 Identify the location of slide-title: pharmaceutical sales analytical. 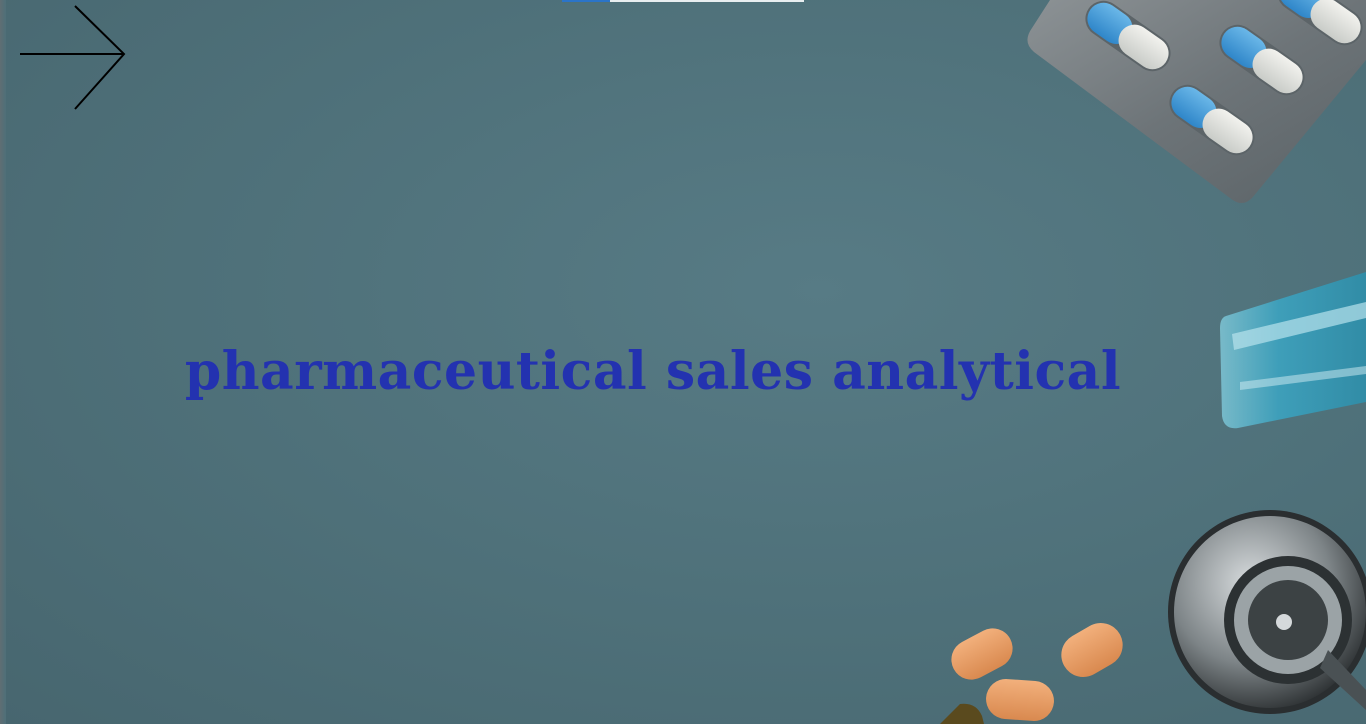
(653, 371).